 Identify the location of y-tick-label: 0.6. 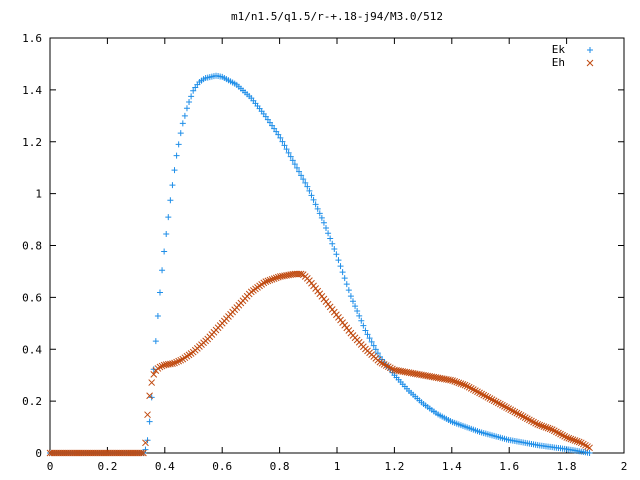
(32, 297).